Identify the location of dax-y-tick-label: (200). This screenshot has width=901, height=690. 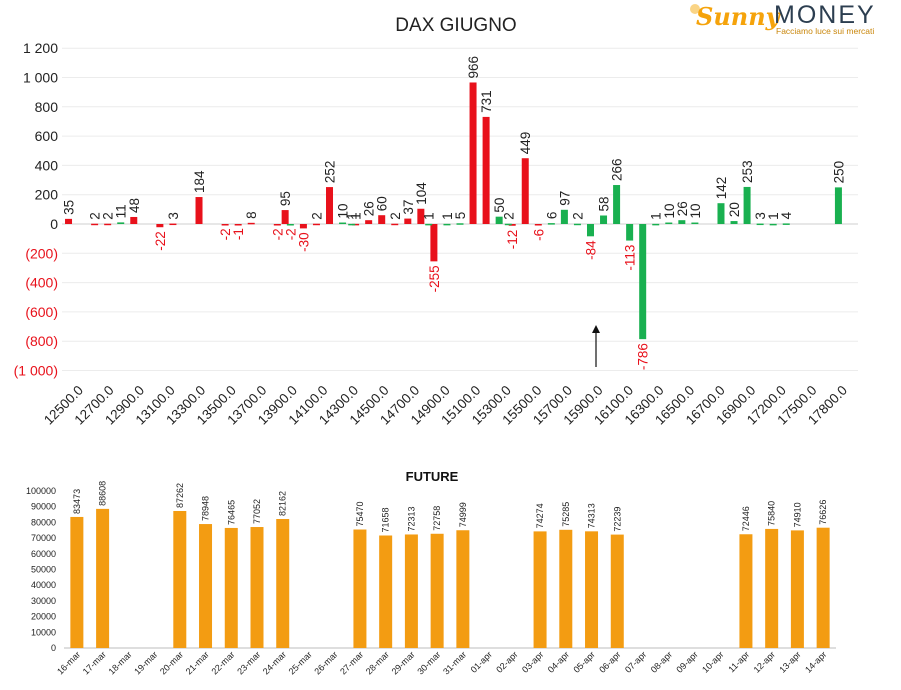
(41, 253).